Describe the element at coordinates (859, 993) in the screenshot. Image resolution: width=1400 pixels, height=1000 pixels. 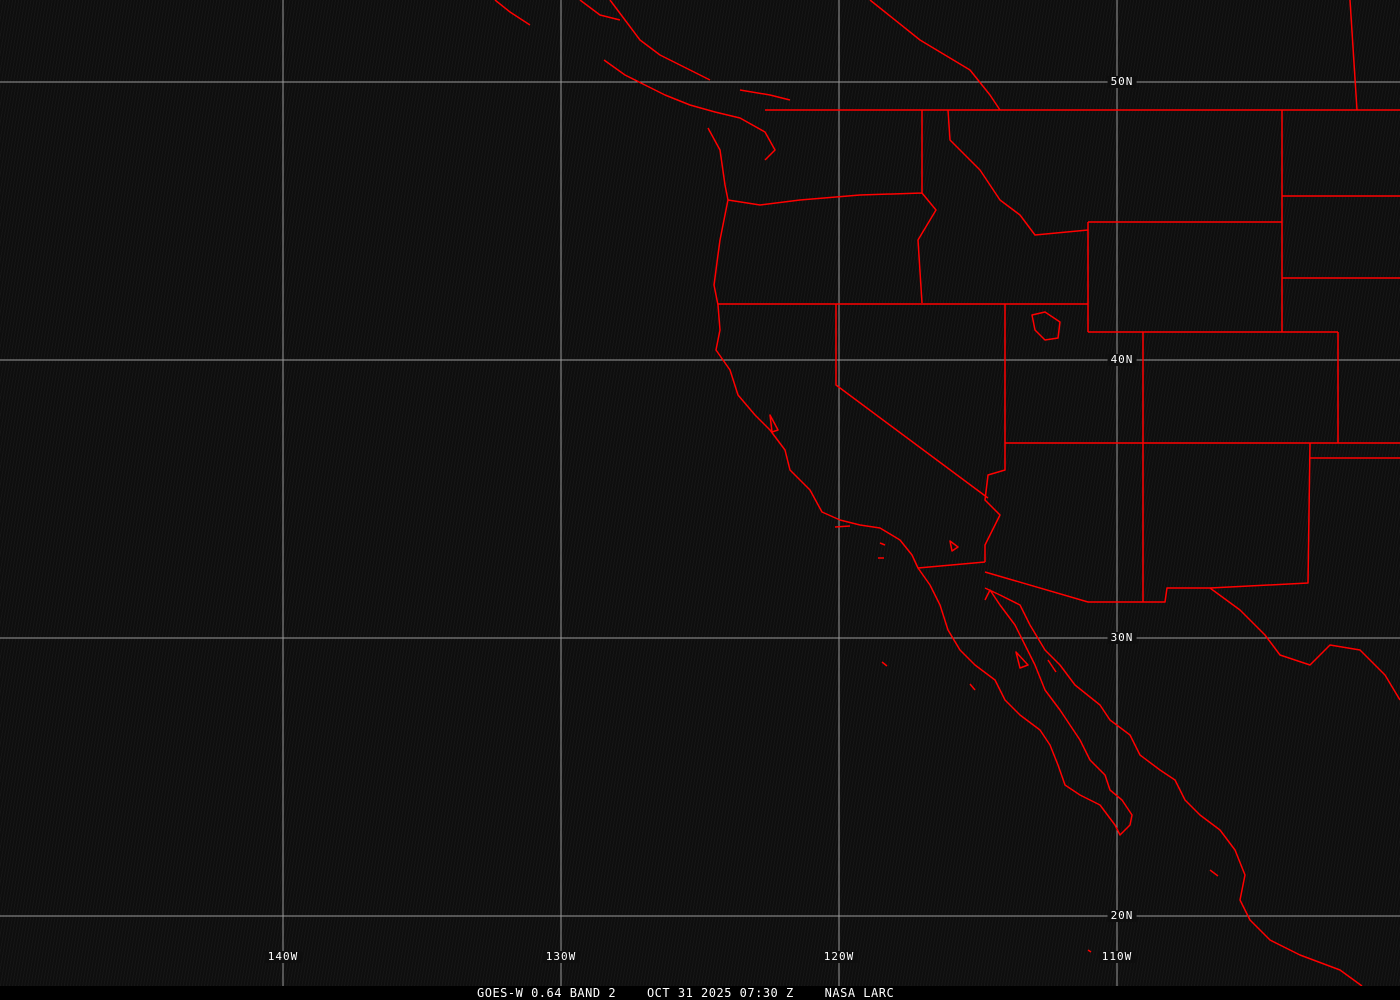
I see `image-source: NASA LARC` at that location.